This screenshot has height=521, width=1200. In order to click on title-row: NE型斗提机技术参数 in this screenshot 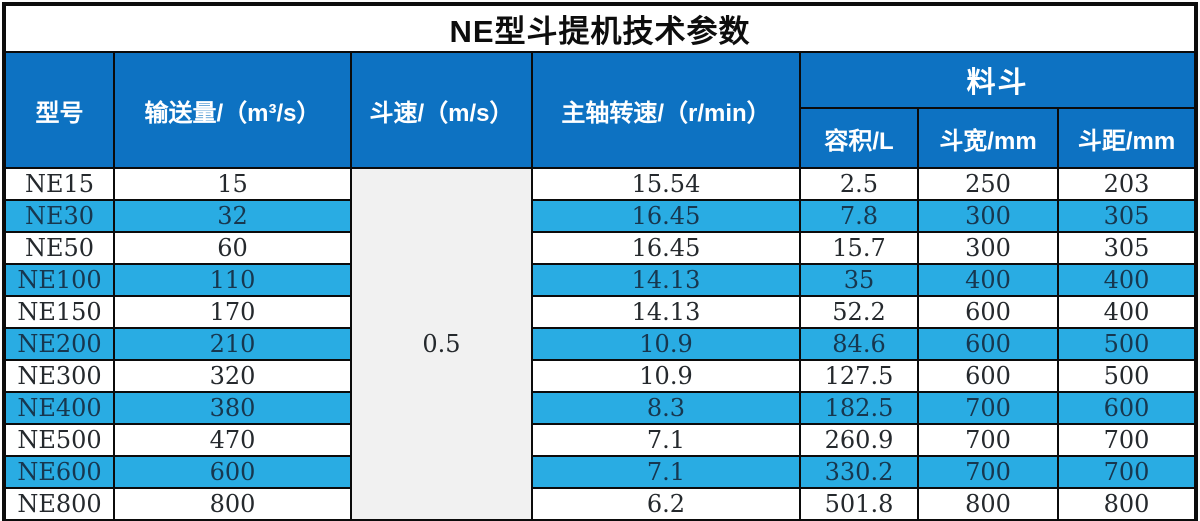, I will do `click(600, 28)`.